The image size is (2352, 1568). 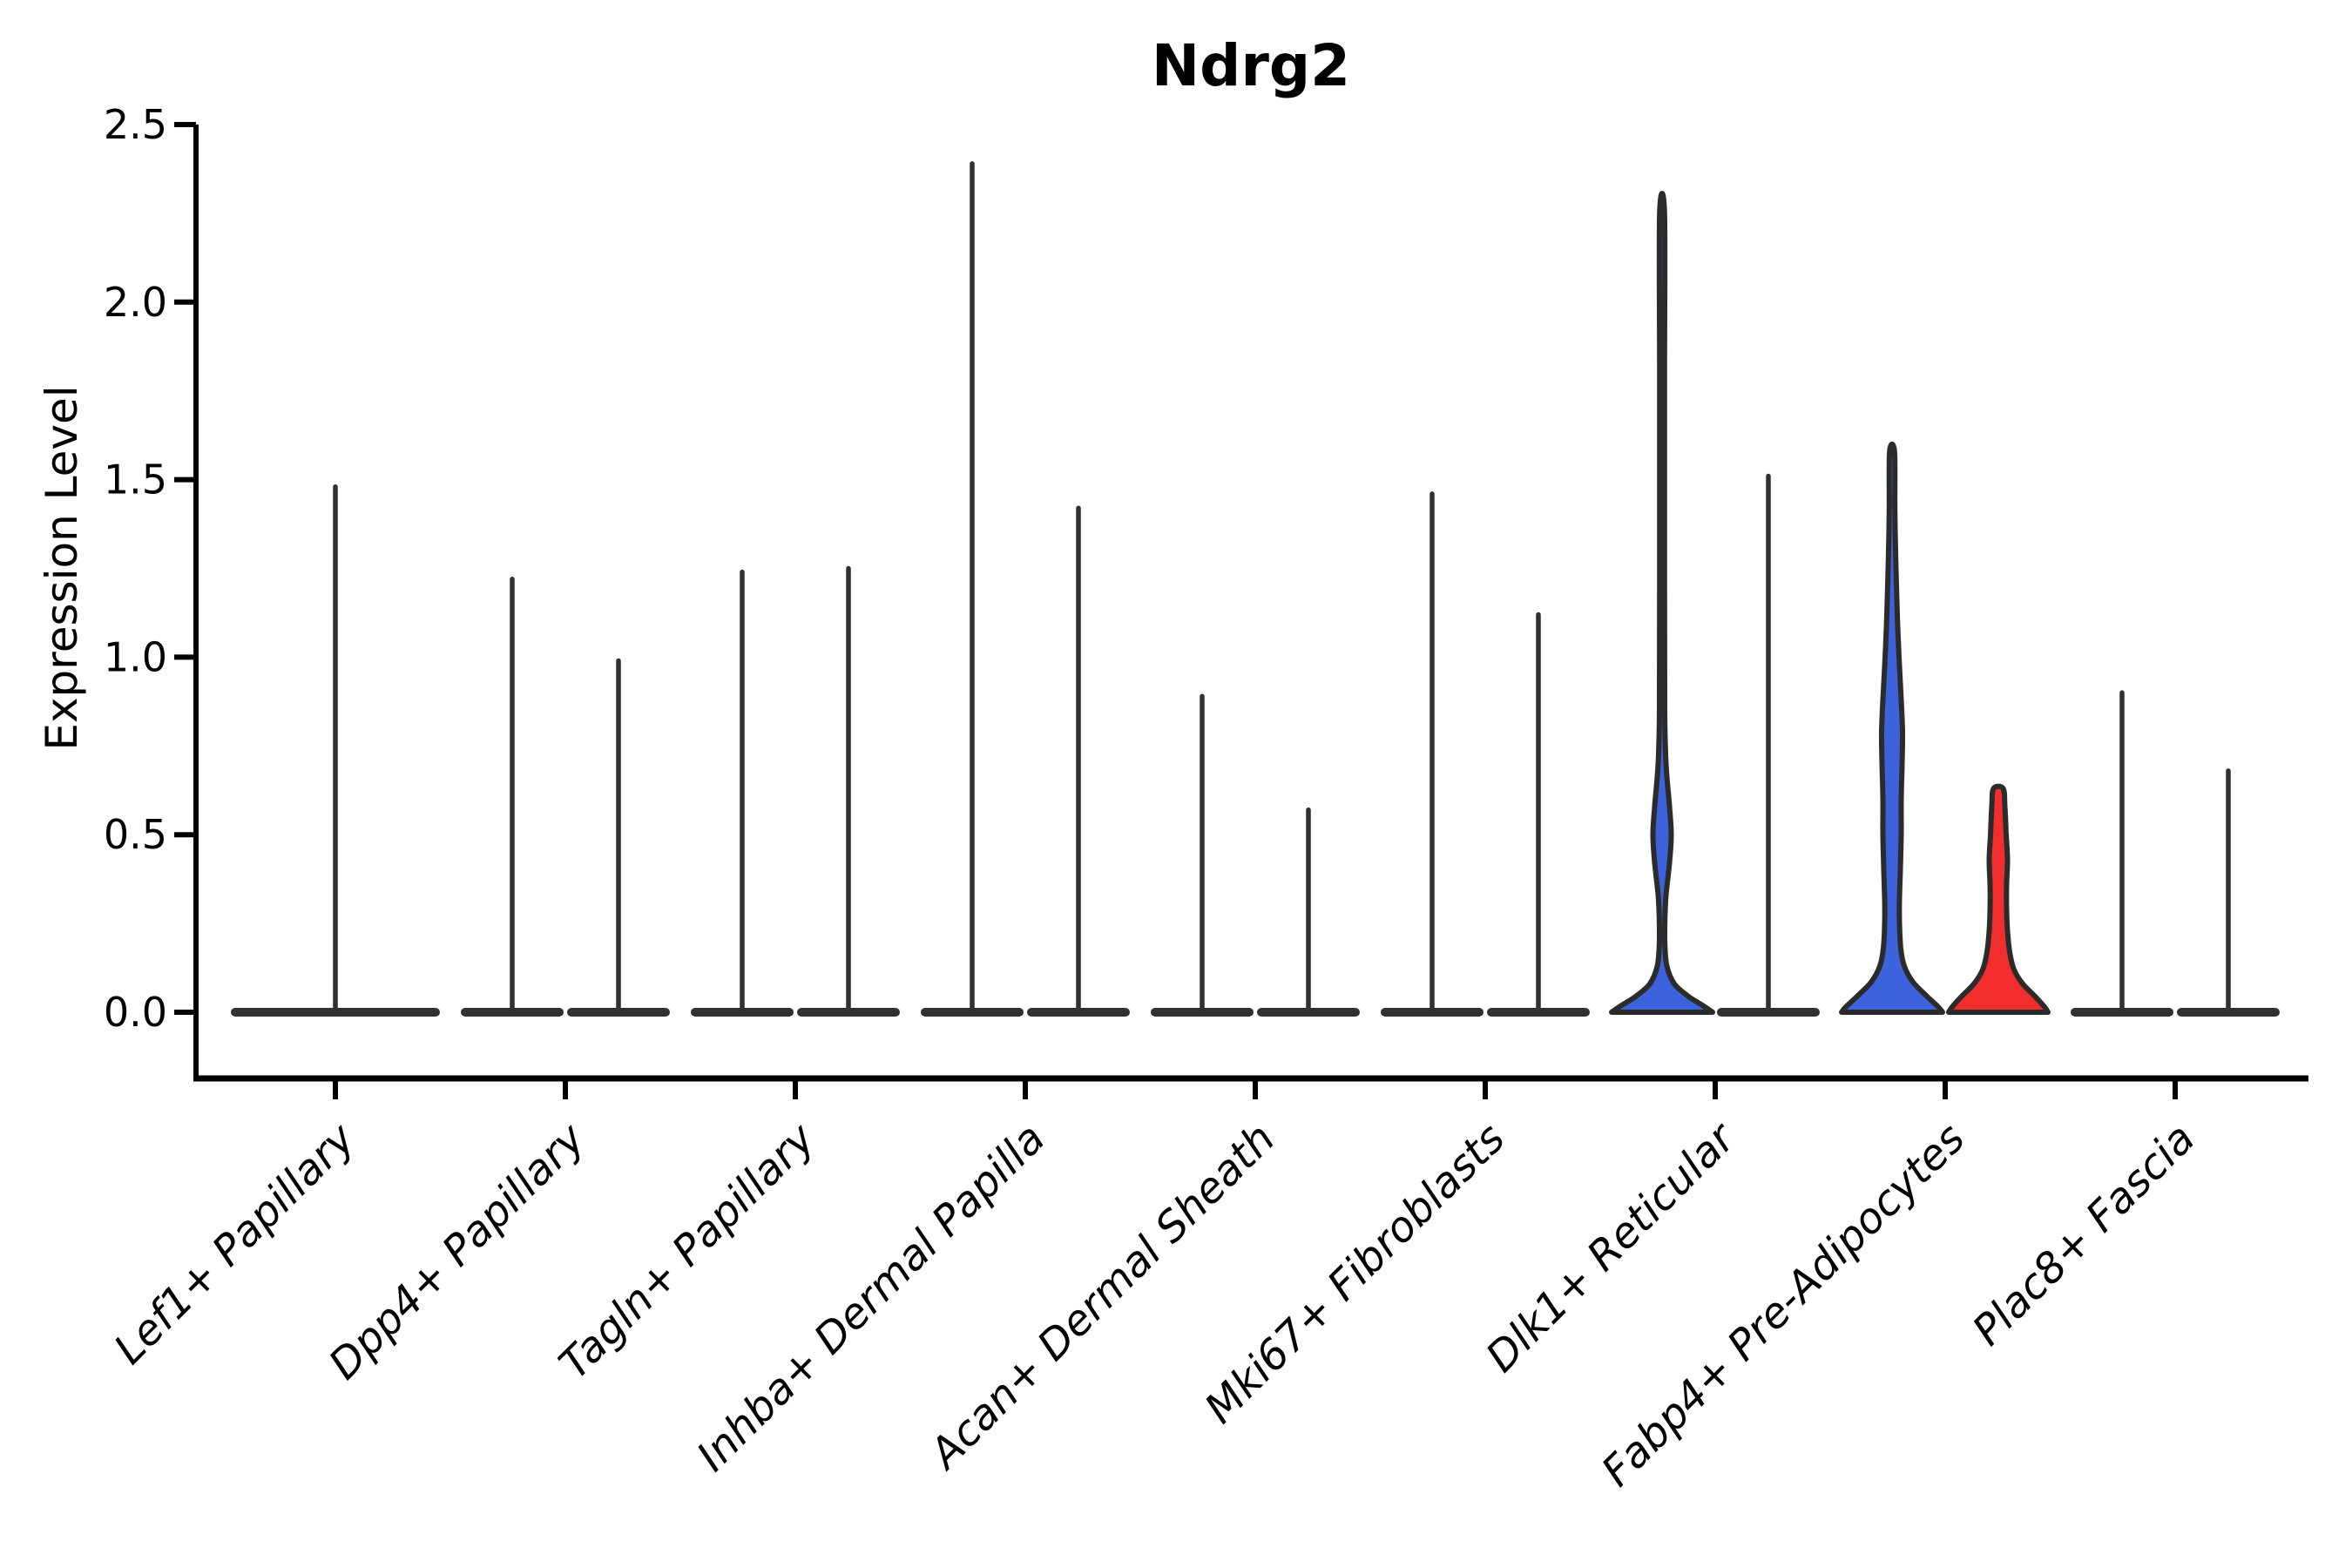 I want to click on y-tick-label: 1.5, so click(x=135, y=480).